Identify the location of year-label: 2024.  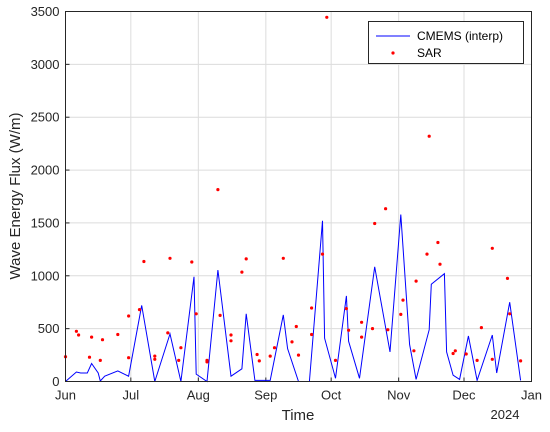
(505, 414).